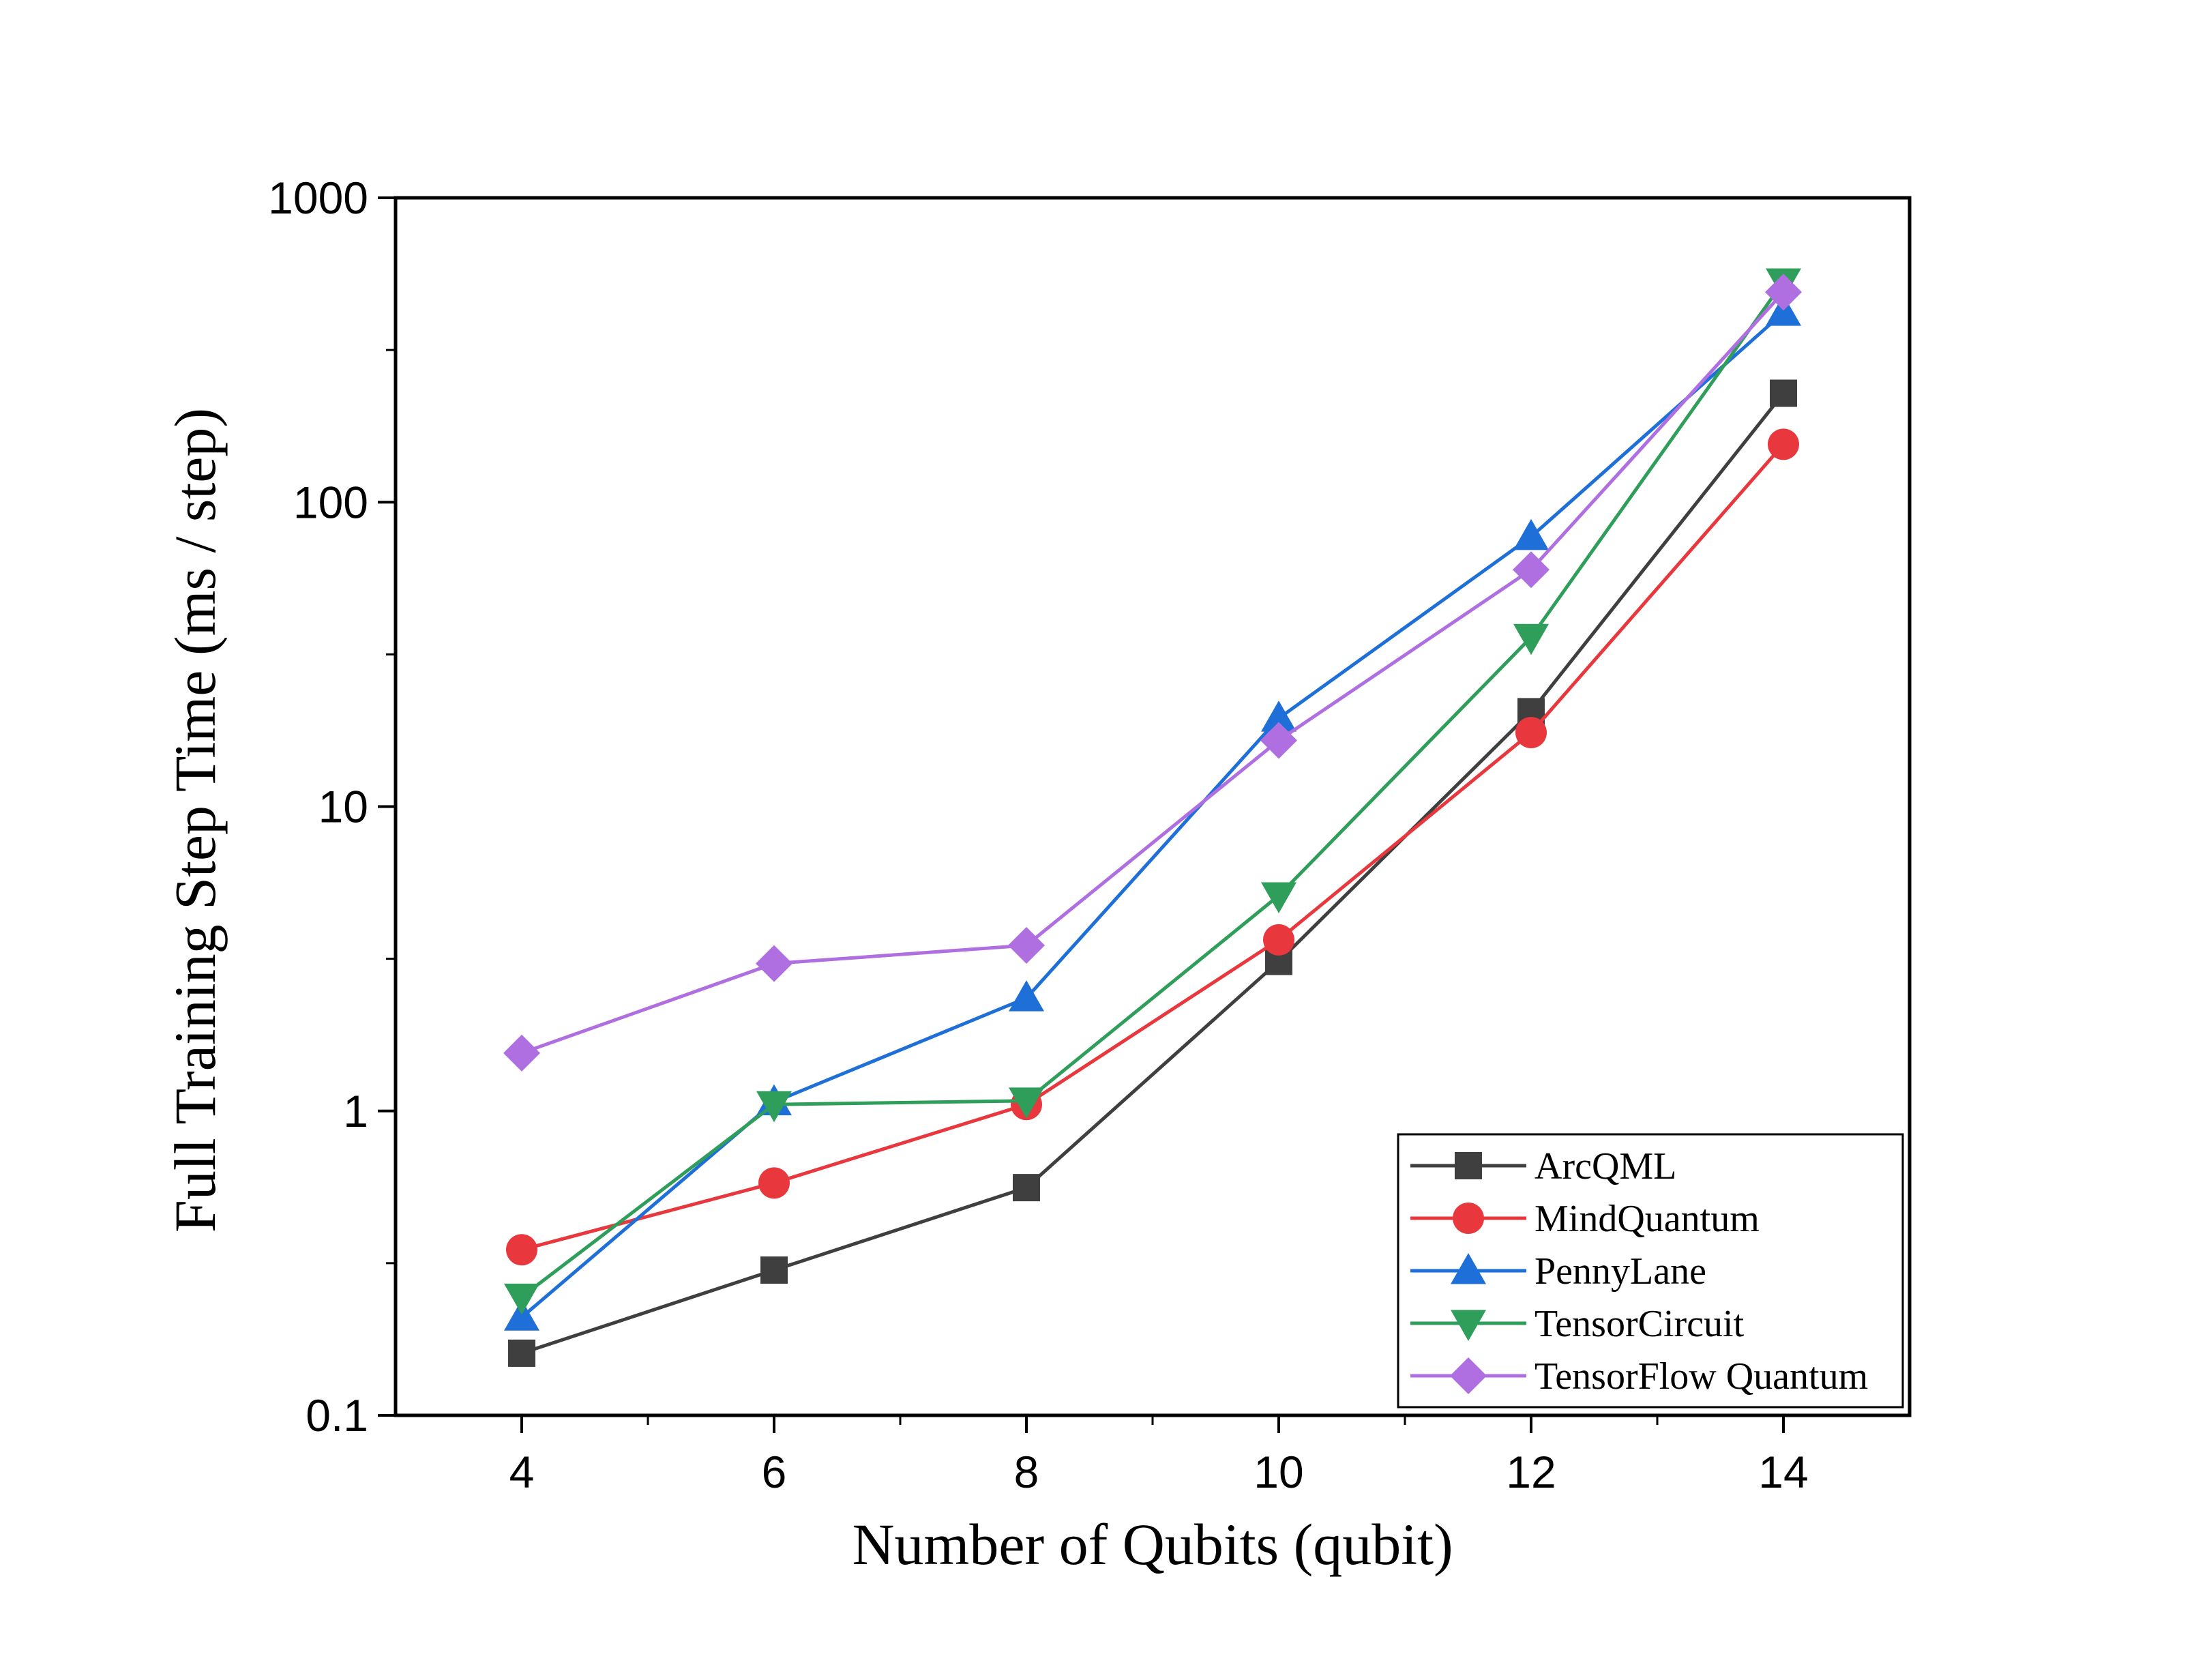  Describe the element at coordinates (337, 1415) in the screenshot. I see `y-tick-label: 0.1` at that location.